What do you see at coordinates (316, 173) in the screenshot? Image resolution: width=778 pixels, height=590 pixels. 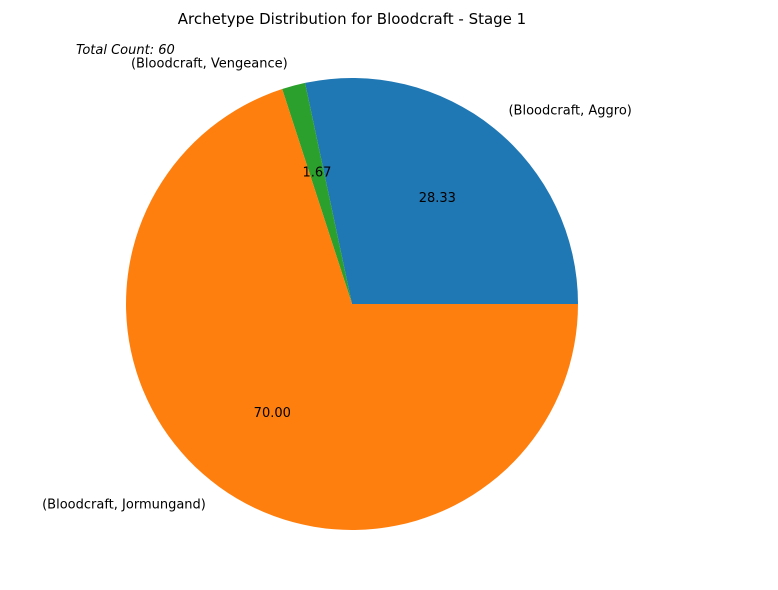 I see `pie-pct-label: 1.67` at bounding box center [316, 173].